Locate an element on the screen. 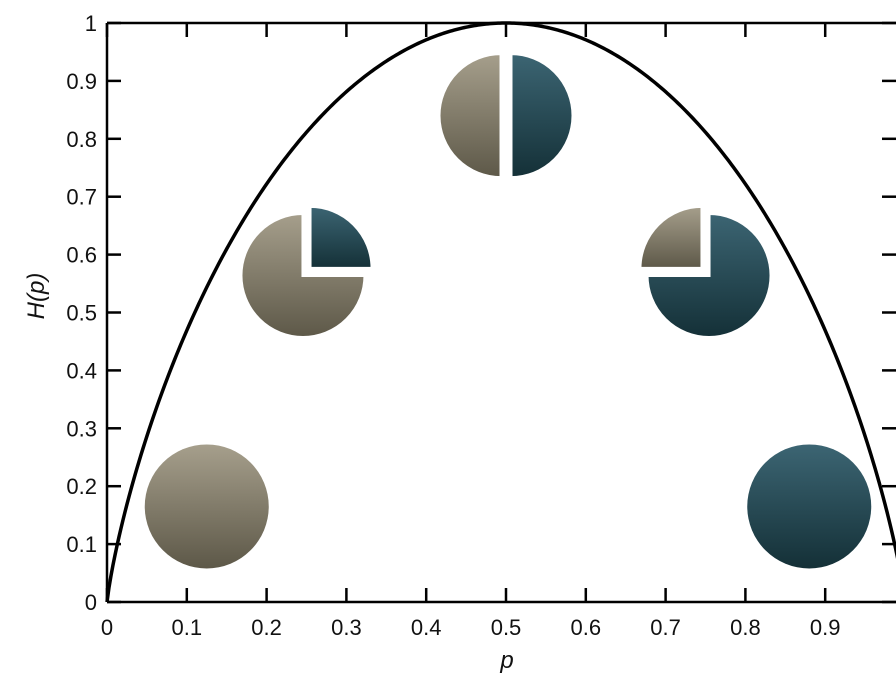 Image resolution: width=896 pixels, height=676 pixels. y-tick-label: 0.3 is located at coordinates (81, 428).